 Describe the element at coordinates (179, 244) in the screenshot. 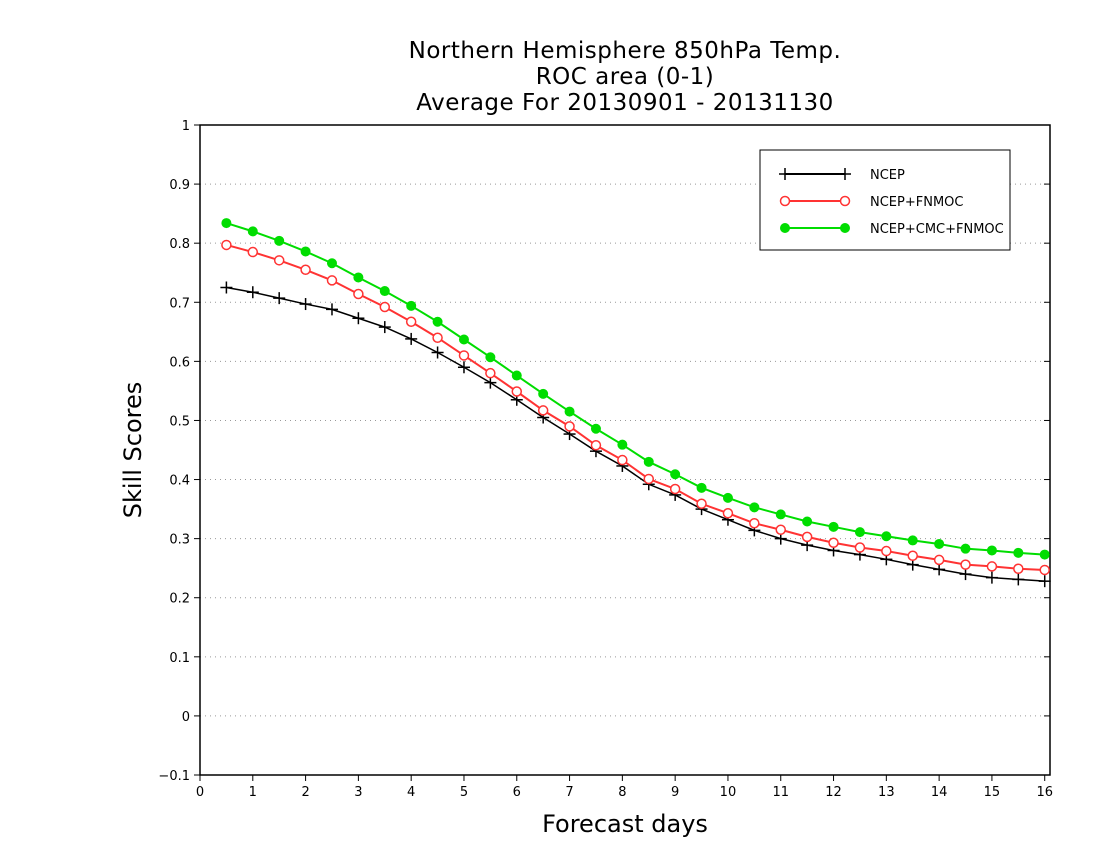

I see `y-tick-label: 0.8` at that location.